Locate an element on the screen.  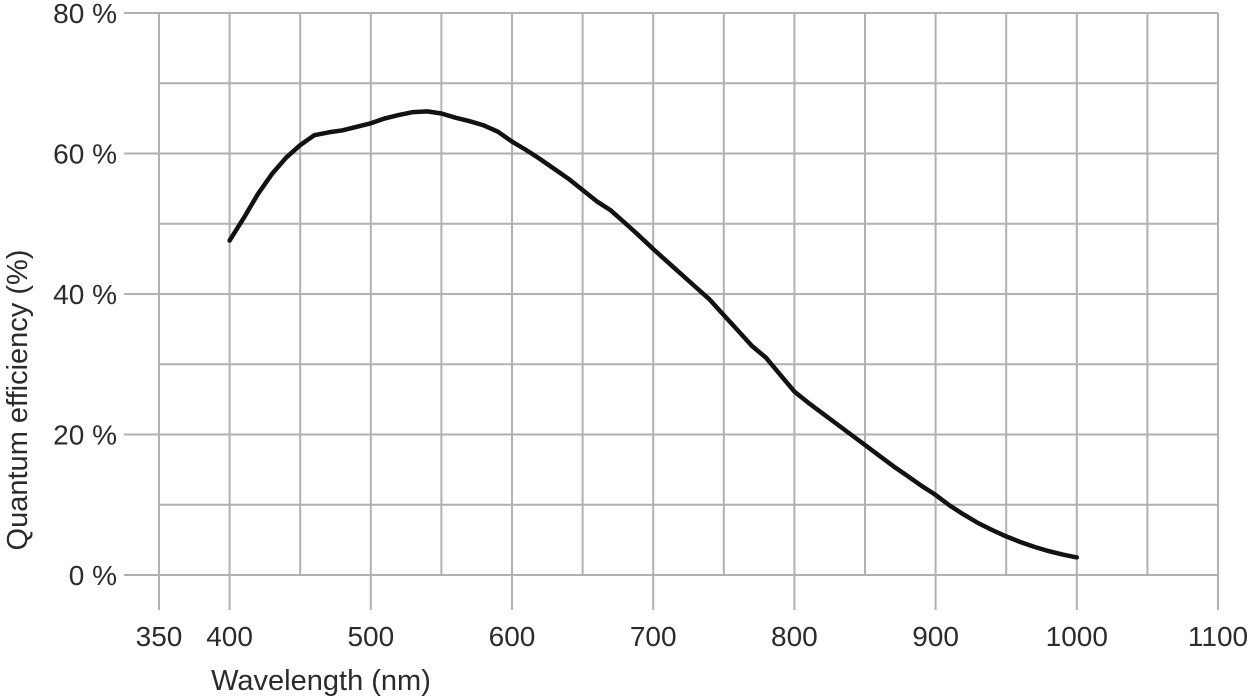
y-tick-label: 80 % is located at coordinates (85, 14).